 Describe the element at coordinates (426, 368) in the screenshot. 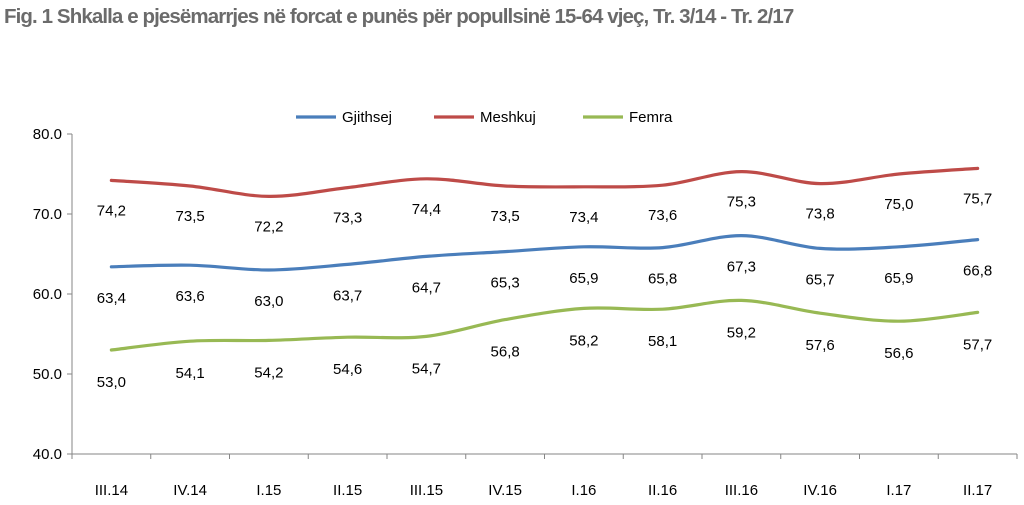

I see `data-label: 54,7` at that location.